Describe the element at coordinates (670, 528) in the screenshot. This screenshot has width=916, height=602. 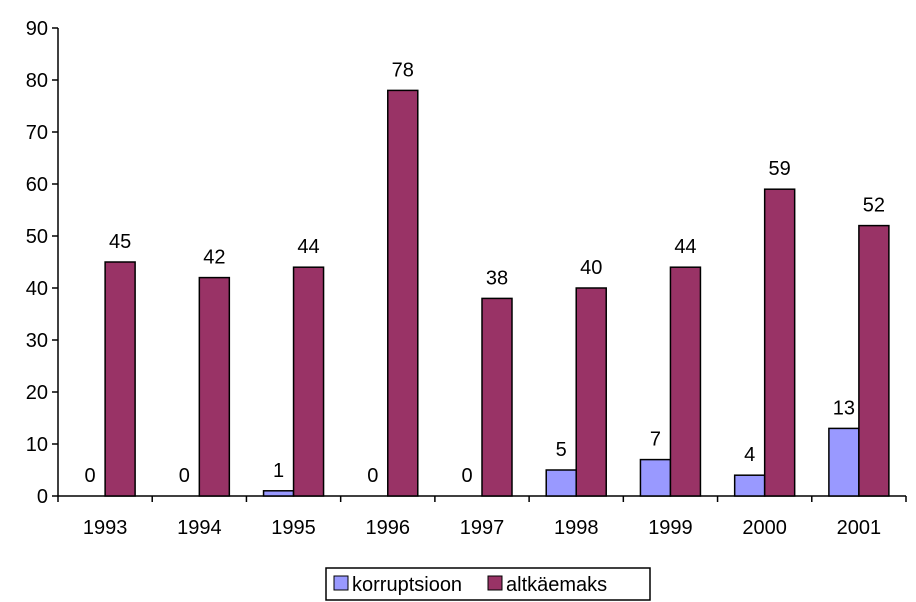
I see `x-tick-label: 1999` at that location.